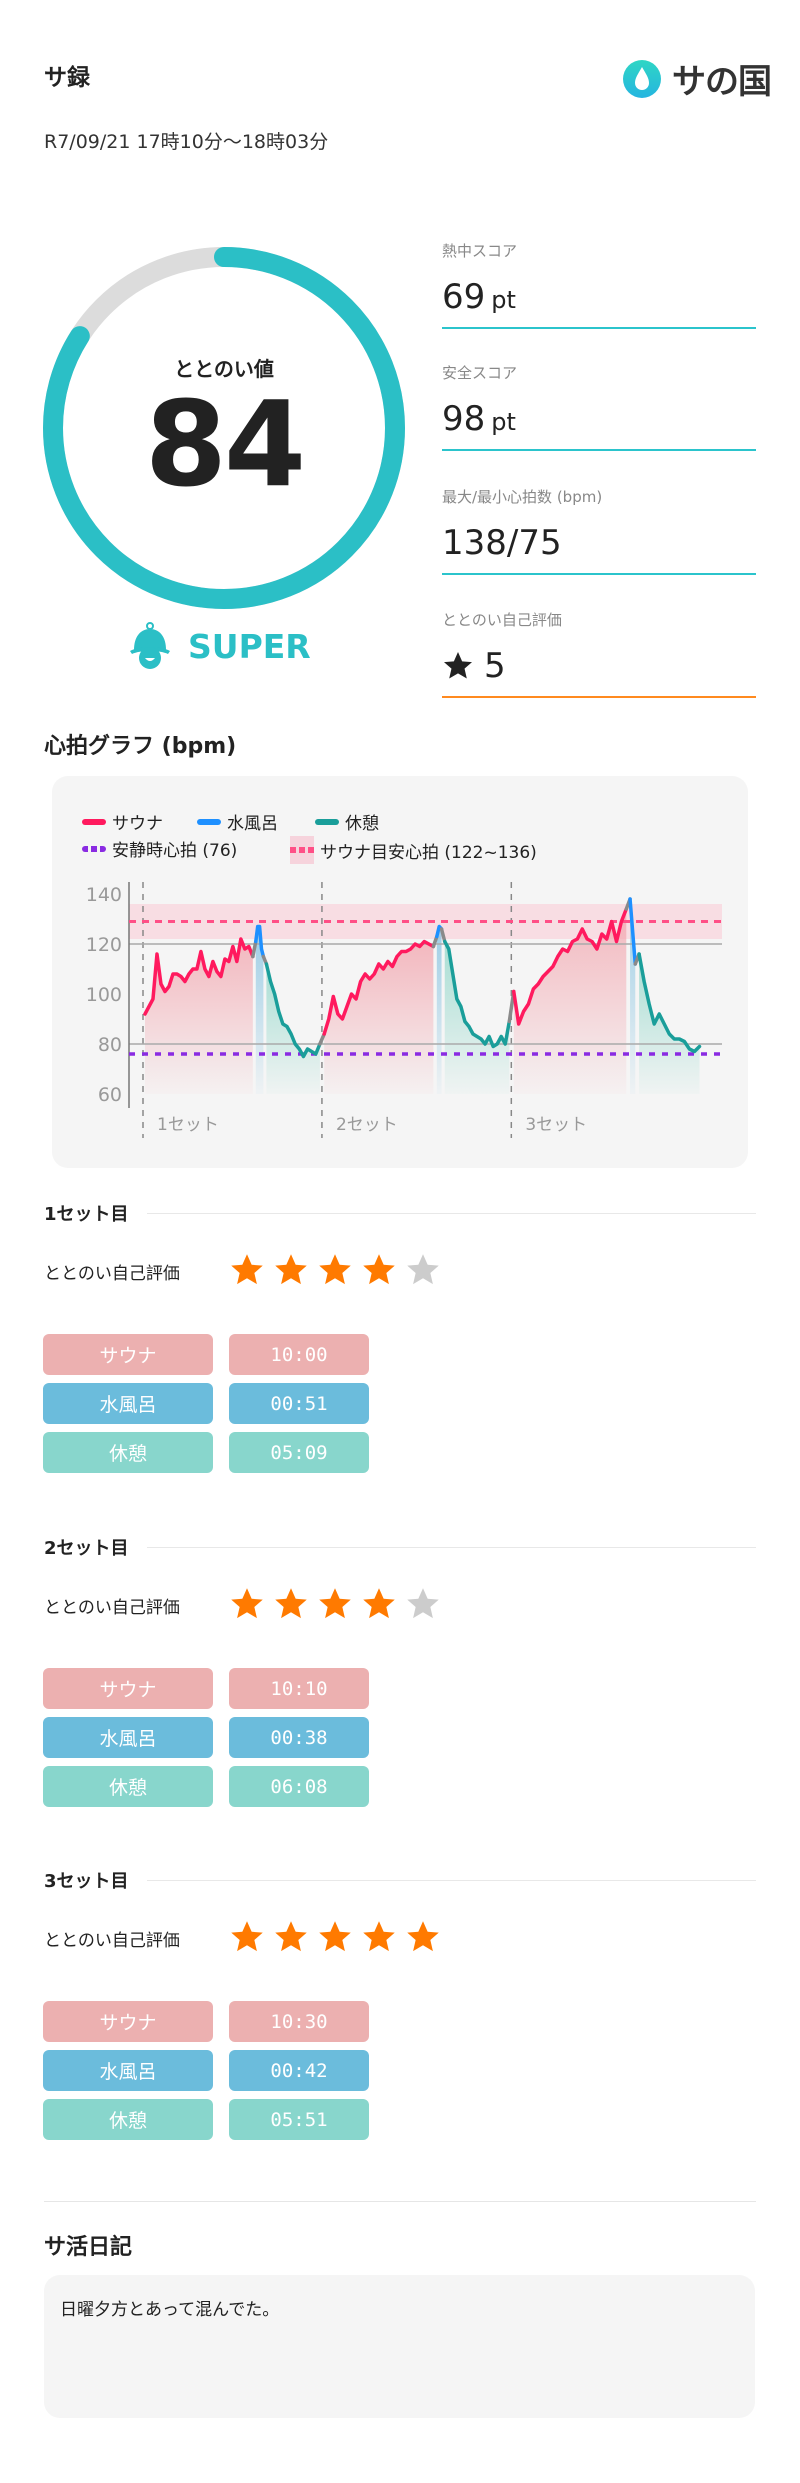  I want to click on rank-badge: SUPER, so click(219, 646).